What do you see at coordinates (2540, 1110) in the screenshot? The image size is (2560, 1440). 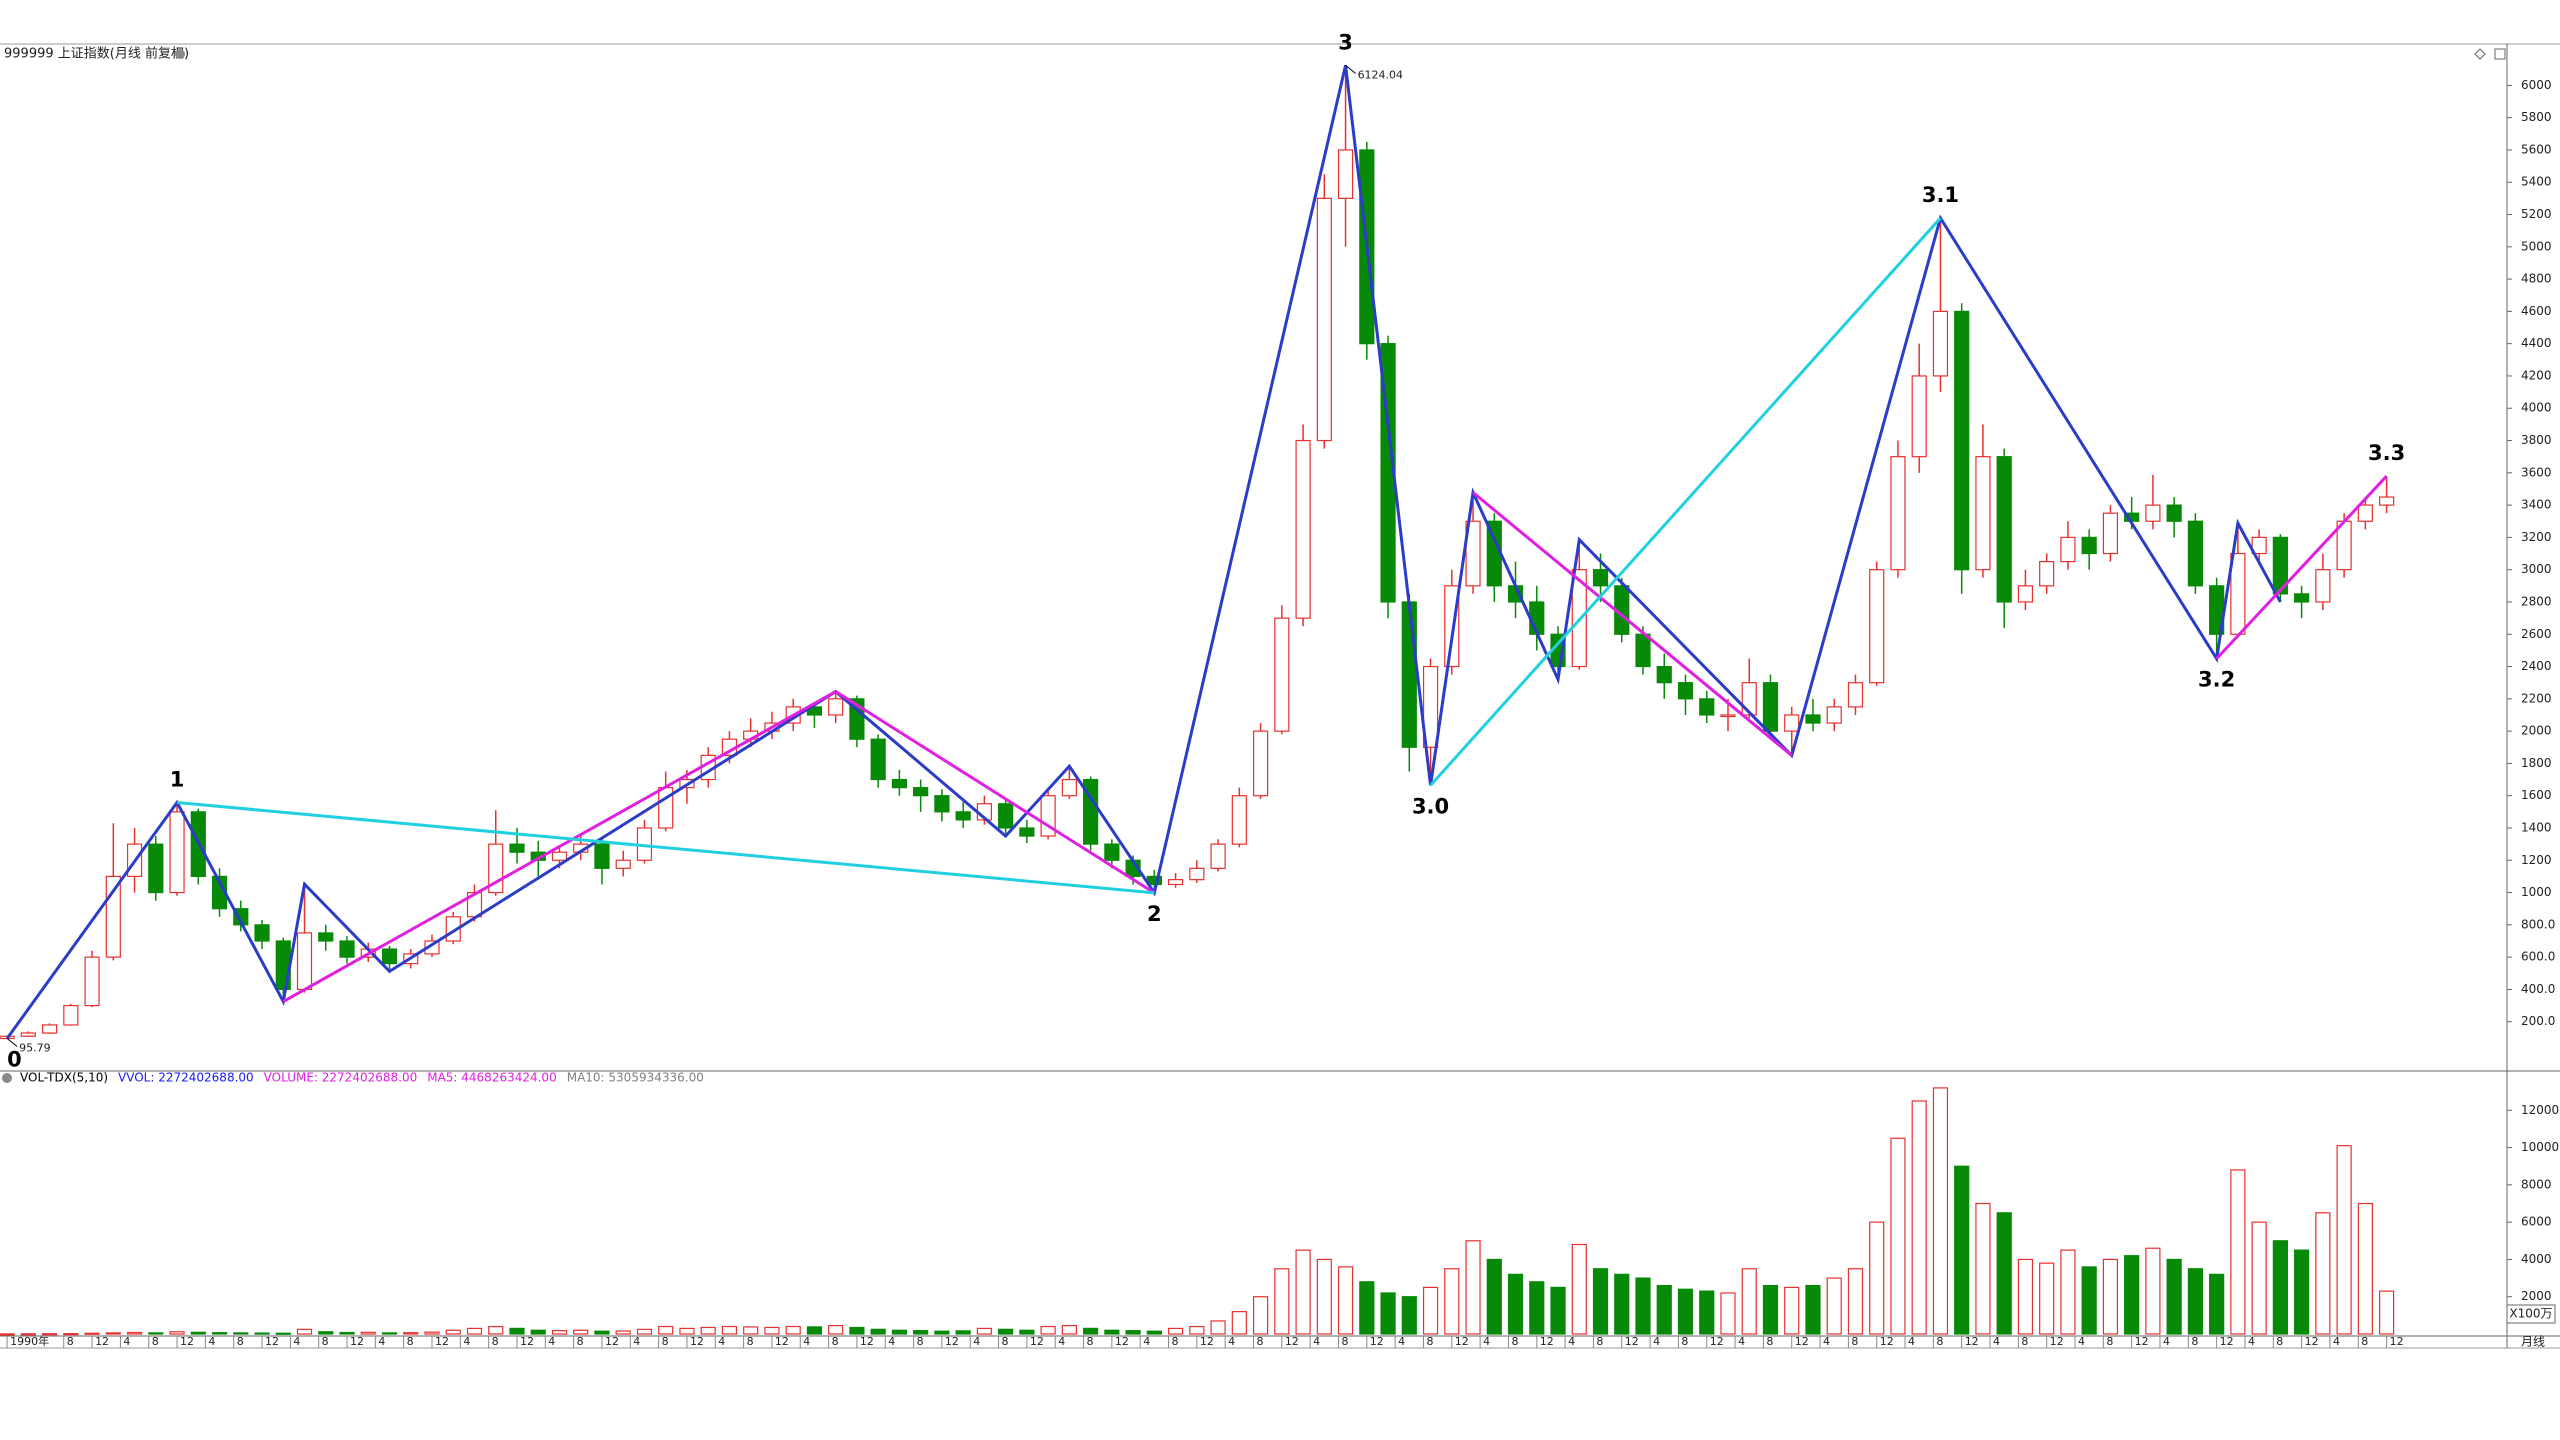 I see `y-tick-label: 12000` at bounding box center [2540, 1110].